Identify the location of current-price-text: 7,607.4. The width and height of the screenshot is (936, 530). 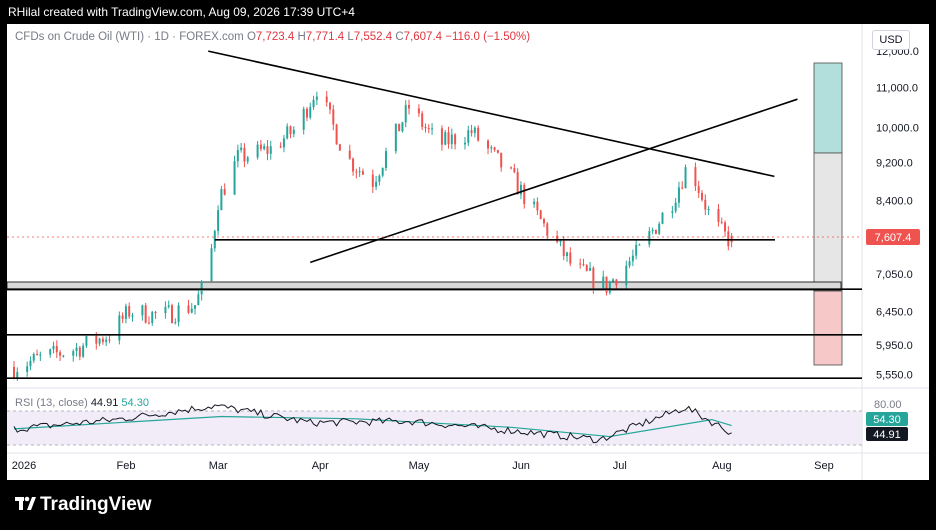
(893, 238).